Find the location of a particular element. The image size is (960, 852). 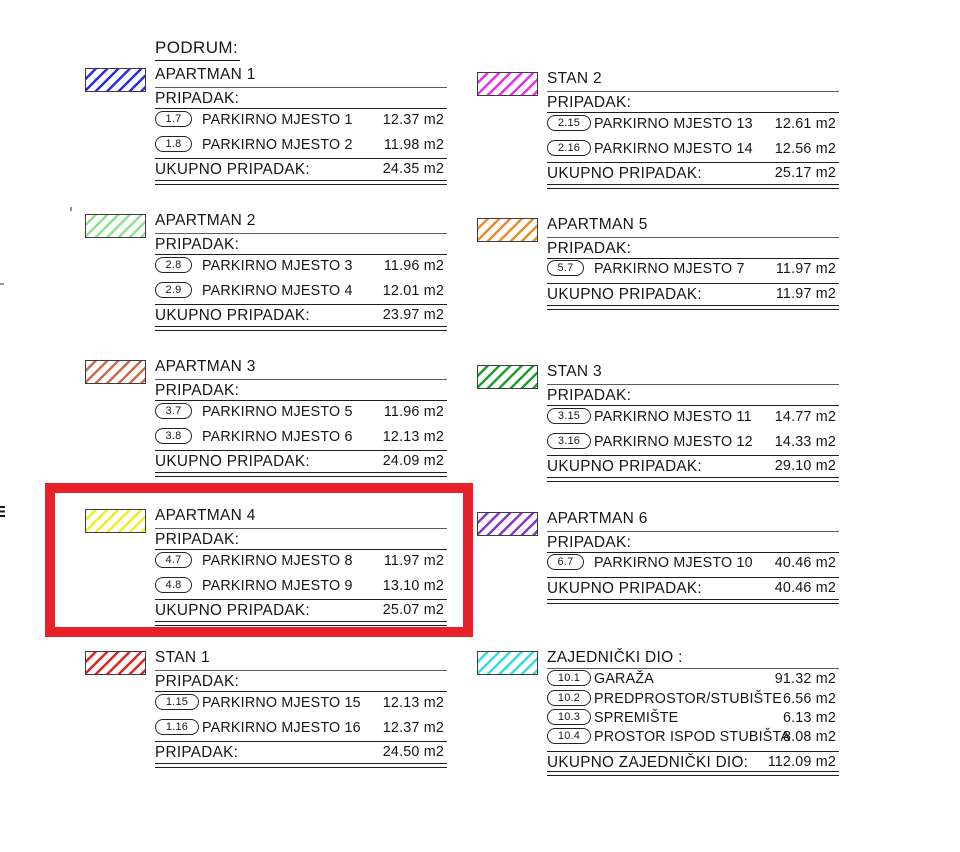

unit-area: 12.56 m2 is located at coordinates (805, 149).